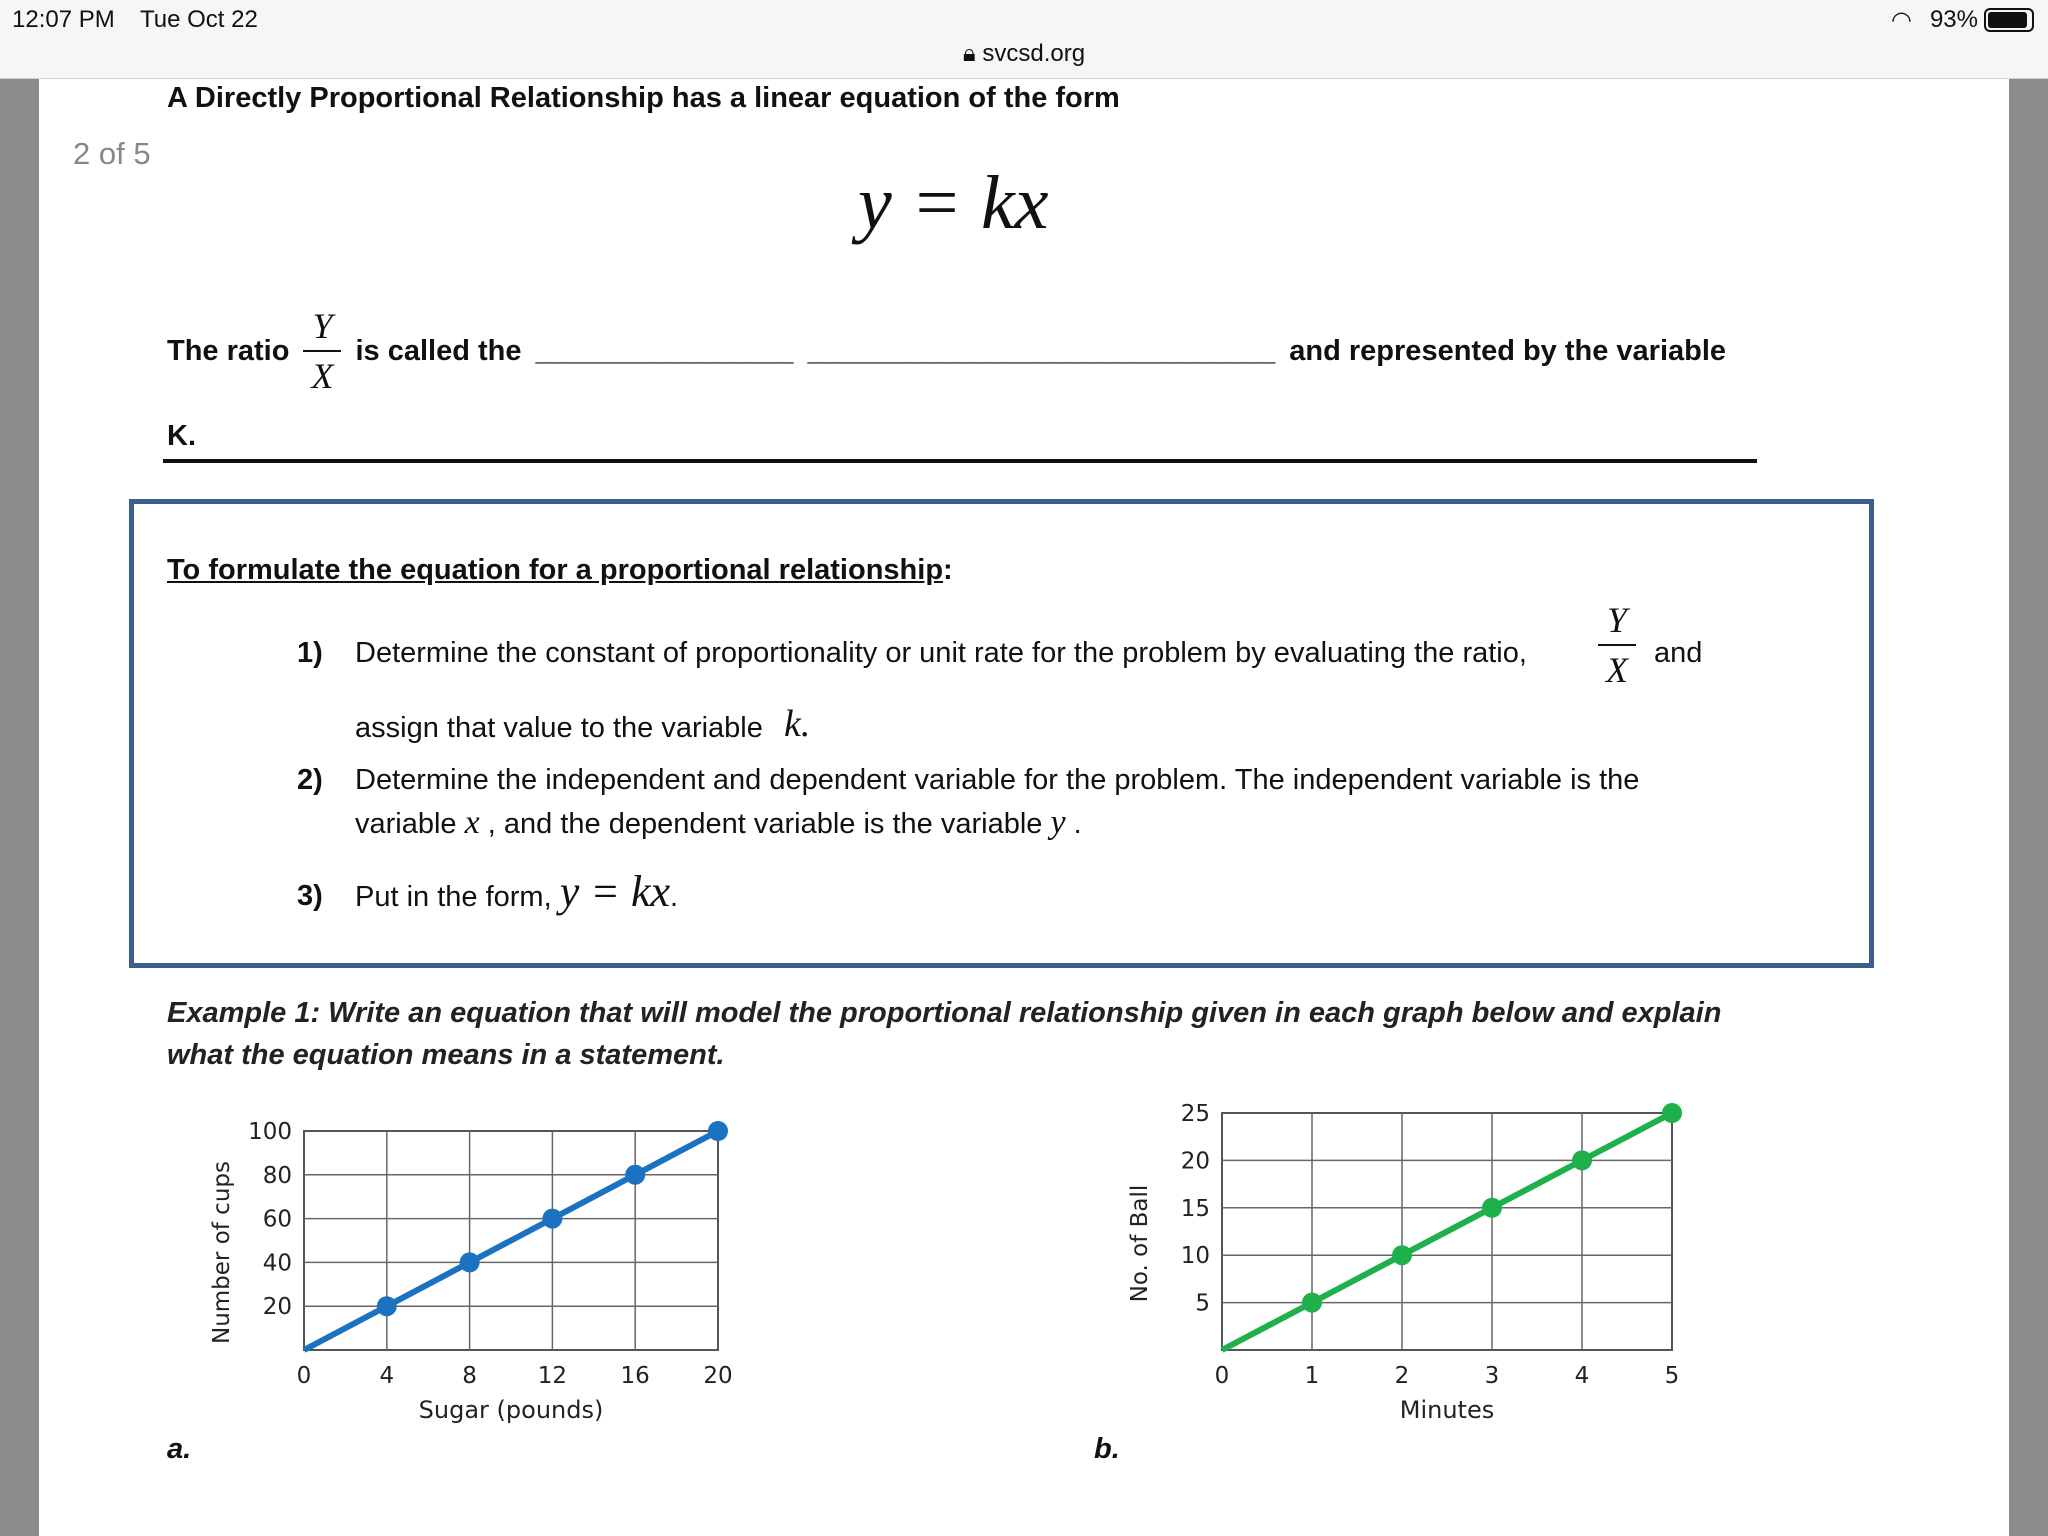 This screenshot has width=2048, height=1536. What do you see at coordinates (1953, 19) in the screenshot?
I see `battery-percent: 93%` at bounding box center [1953, 19].